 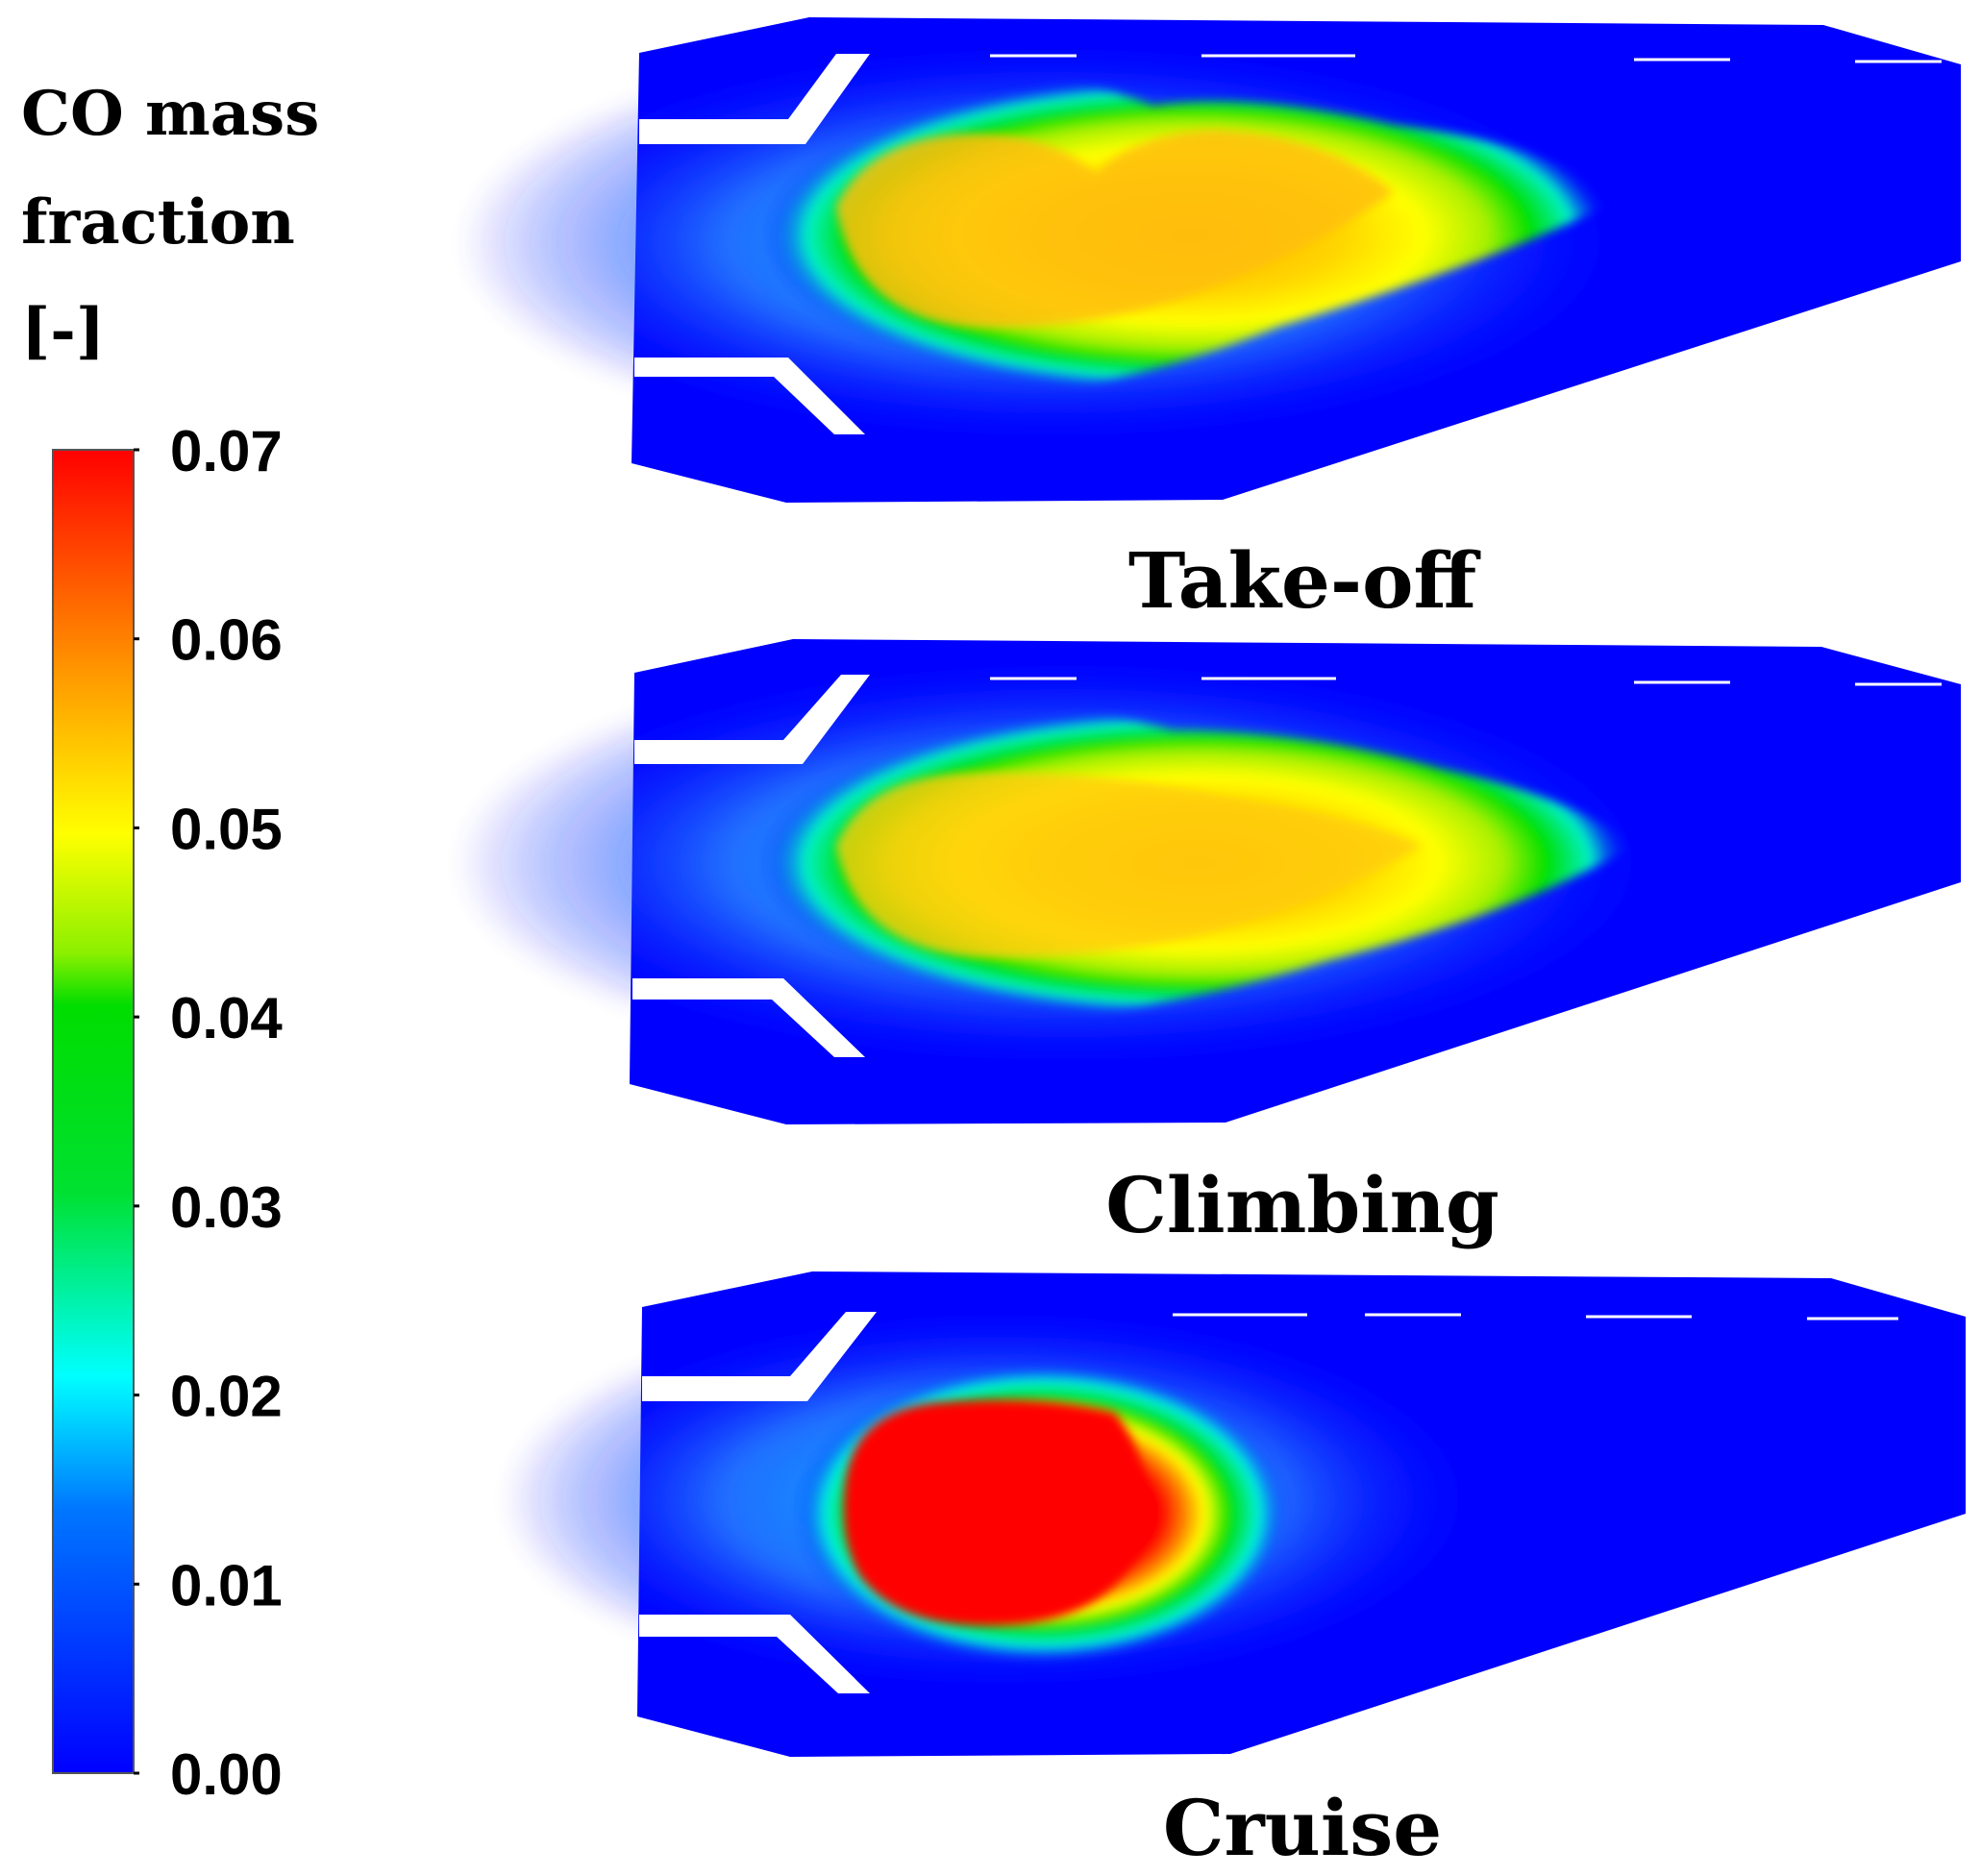 I want to click on colorbar-tick-label: 0.00, so click(x=227, y=1774).